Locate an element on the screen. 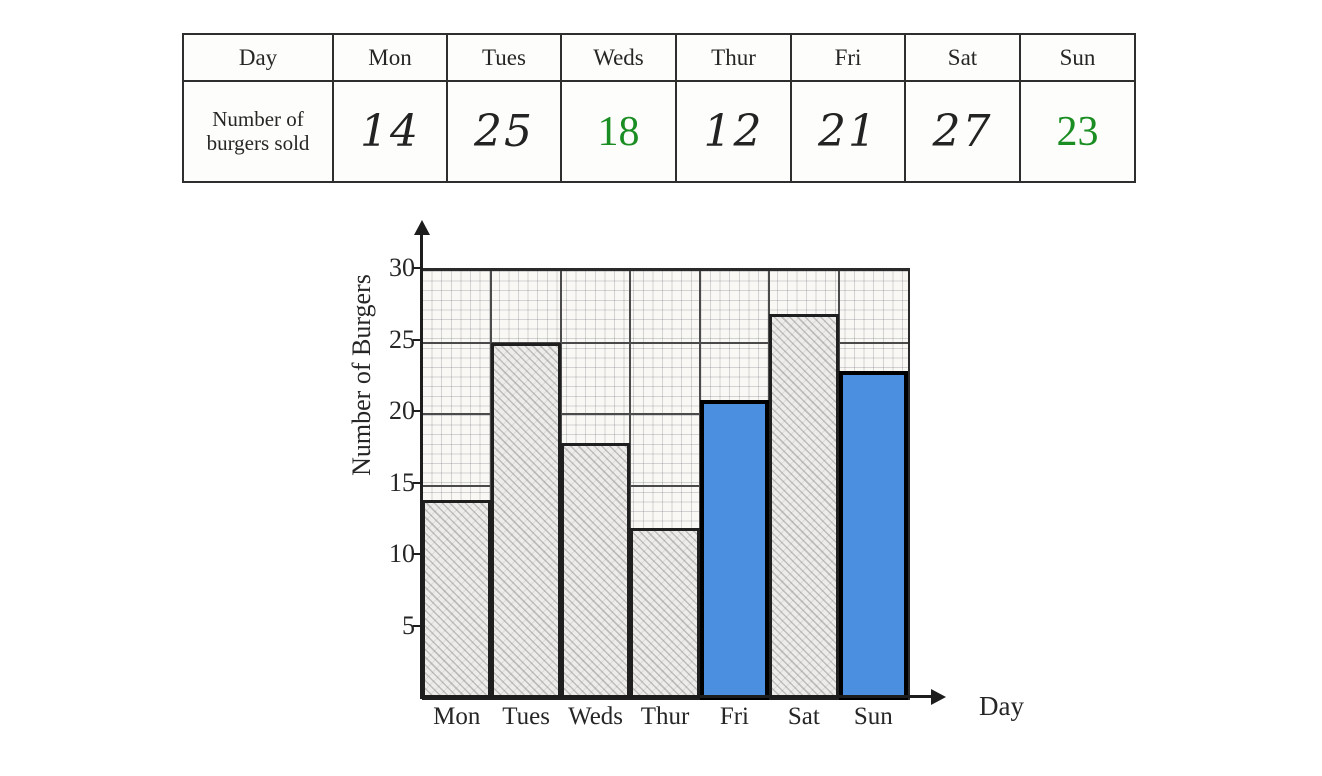 The image size is (1322, 776). y-tick-label-15: 15 is located at coordinates (402, 482).